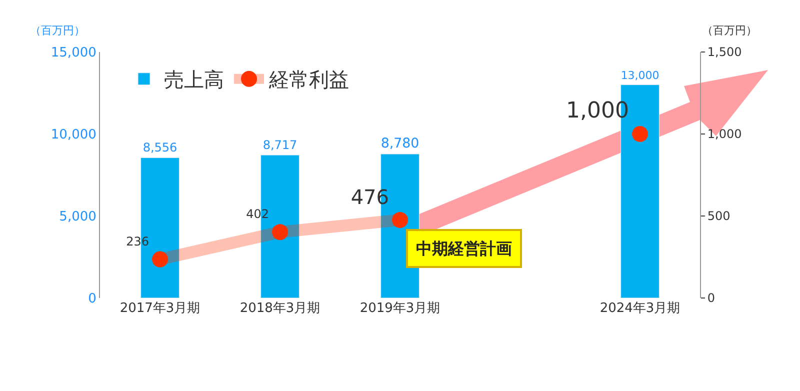  What do you see at coordinates (308, 80) in the screenshot?
I see `legend-label: 経常利益` at bounding box center [308, 80].